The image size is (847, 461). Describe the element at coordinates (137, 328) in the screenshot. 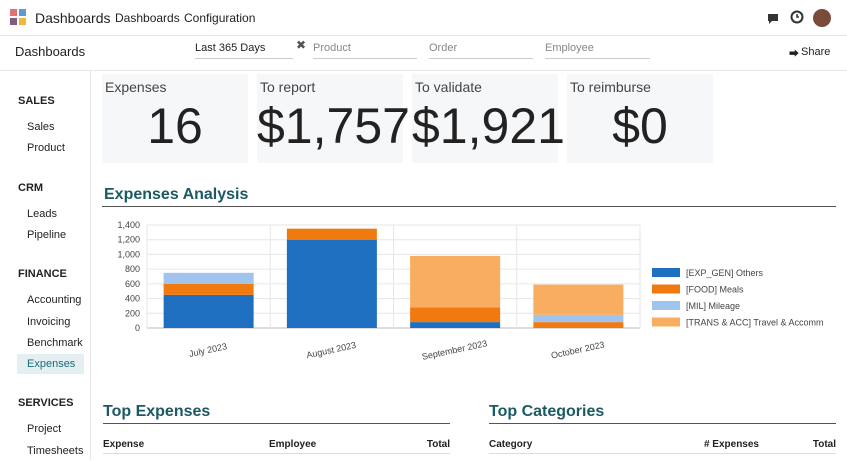

I see `y-tick-label: 0` at that location.